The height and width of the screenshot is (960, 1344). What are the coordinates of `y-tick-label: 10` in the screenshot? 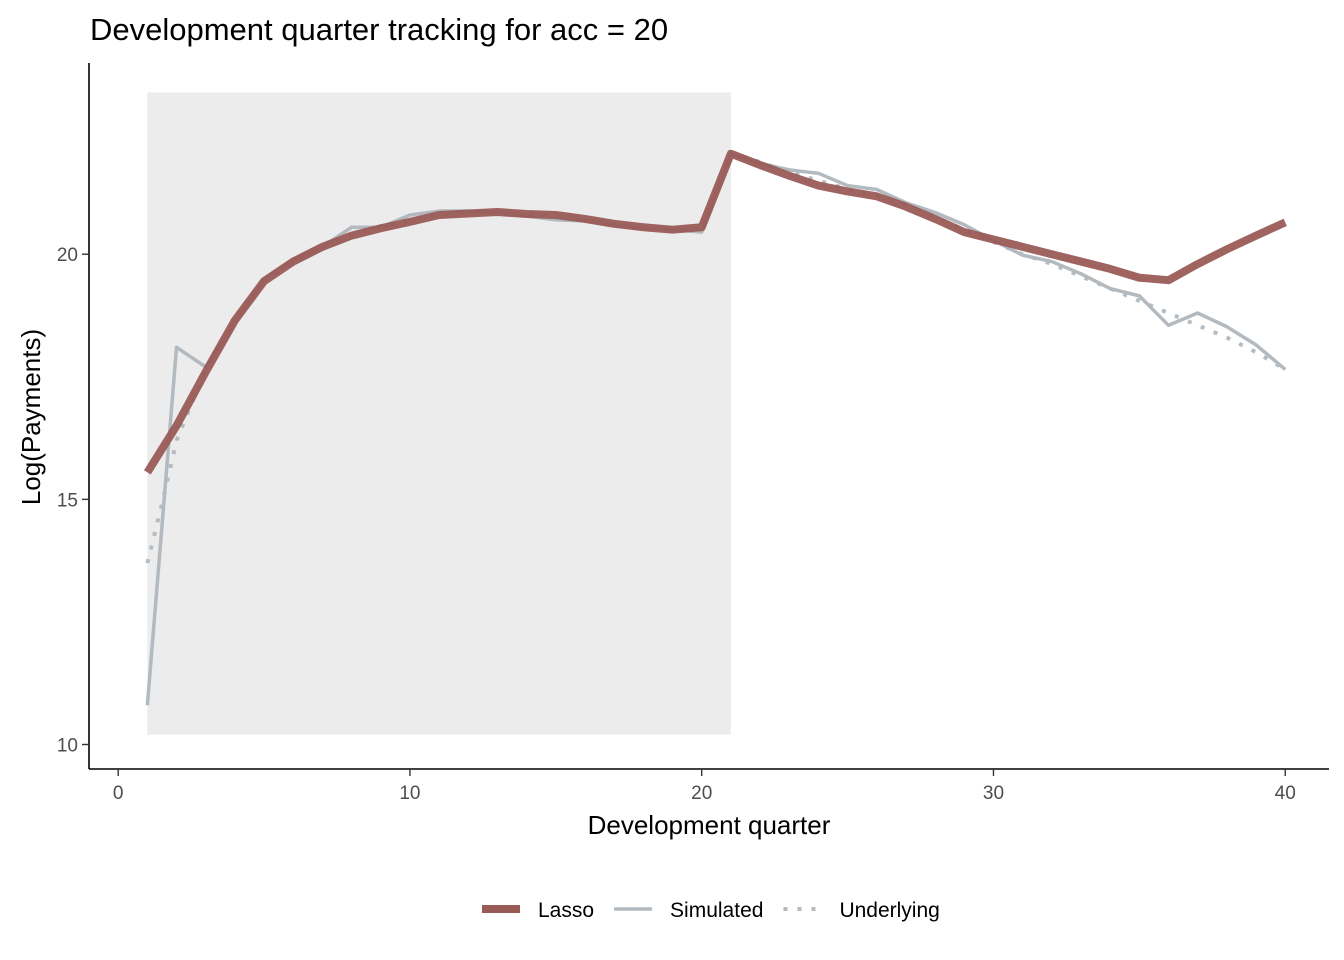 It's located at (67, 745).